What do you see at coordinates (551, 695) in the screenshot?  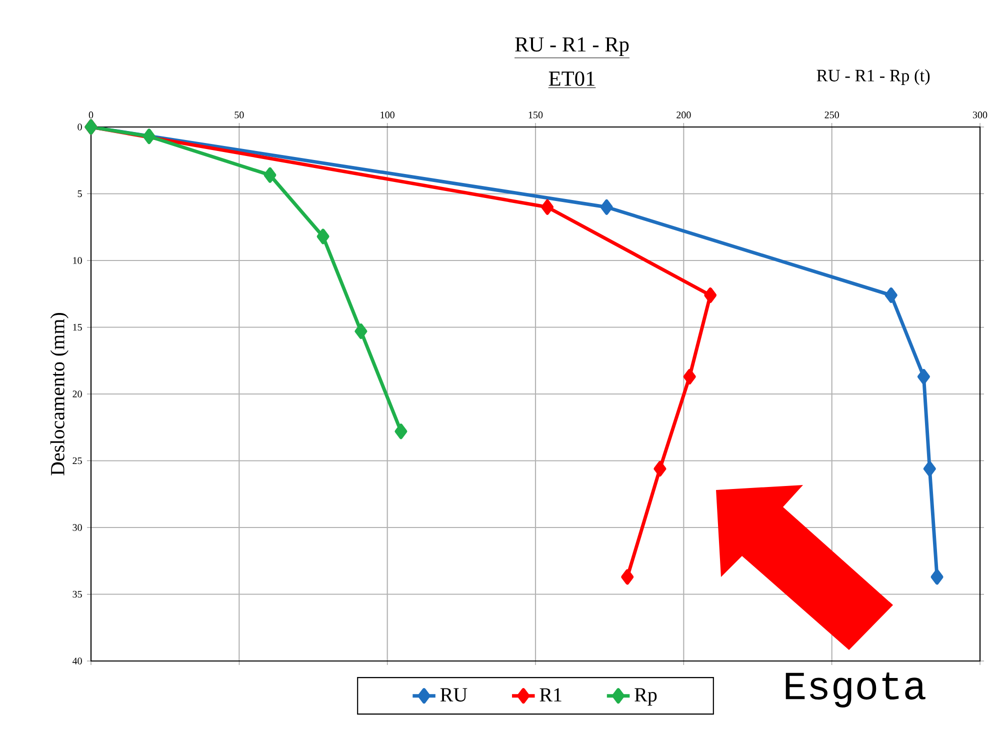 I see `legend-label: R1` at bounding box center [551, 695].